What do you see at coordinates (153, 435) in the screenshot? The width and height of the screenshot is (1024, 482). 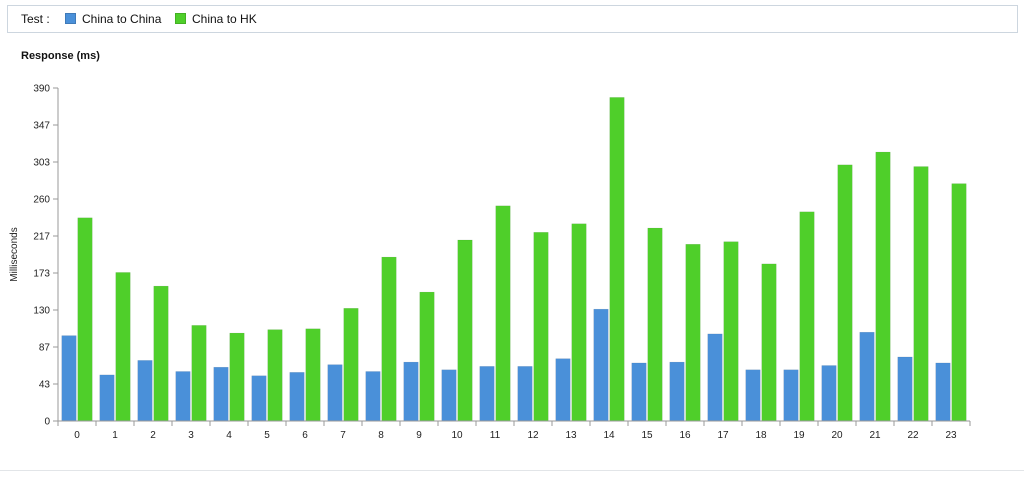 I see `x-tick-label: 2` at bounding box center [153, 435].